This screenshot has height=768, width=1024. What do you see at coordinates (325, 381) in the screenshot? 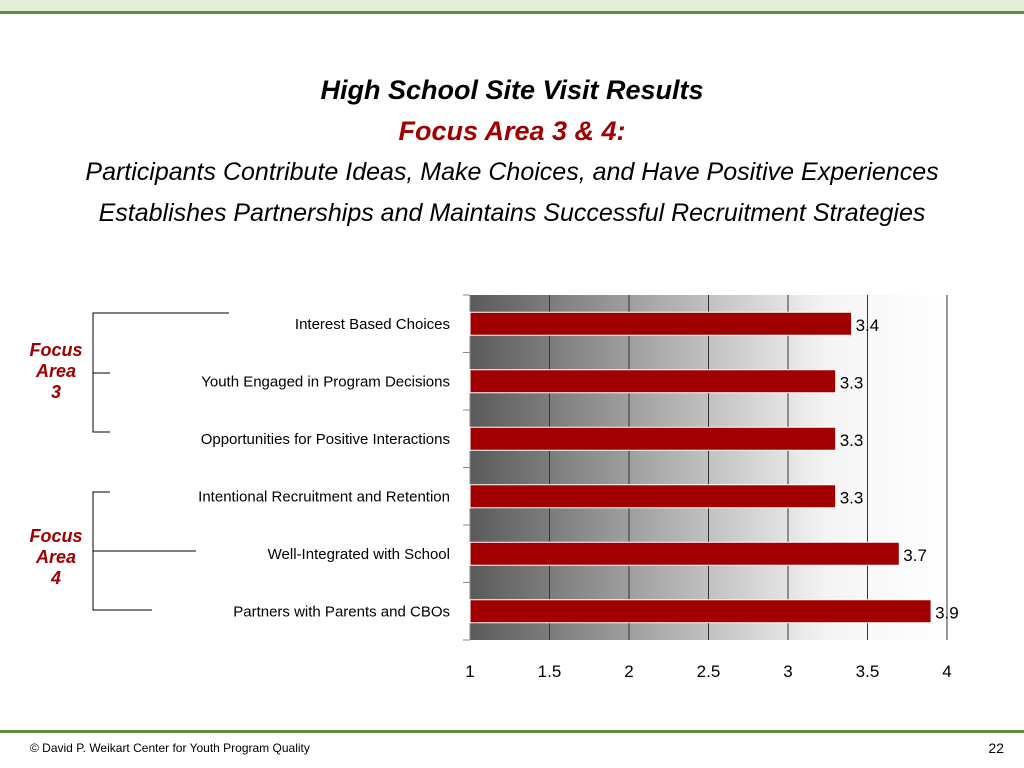
I see `category-label: Youth Engaged in Program Decisions` at bounding box center [325, 381].